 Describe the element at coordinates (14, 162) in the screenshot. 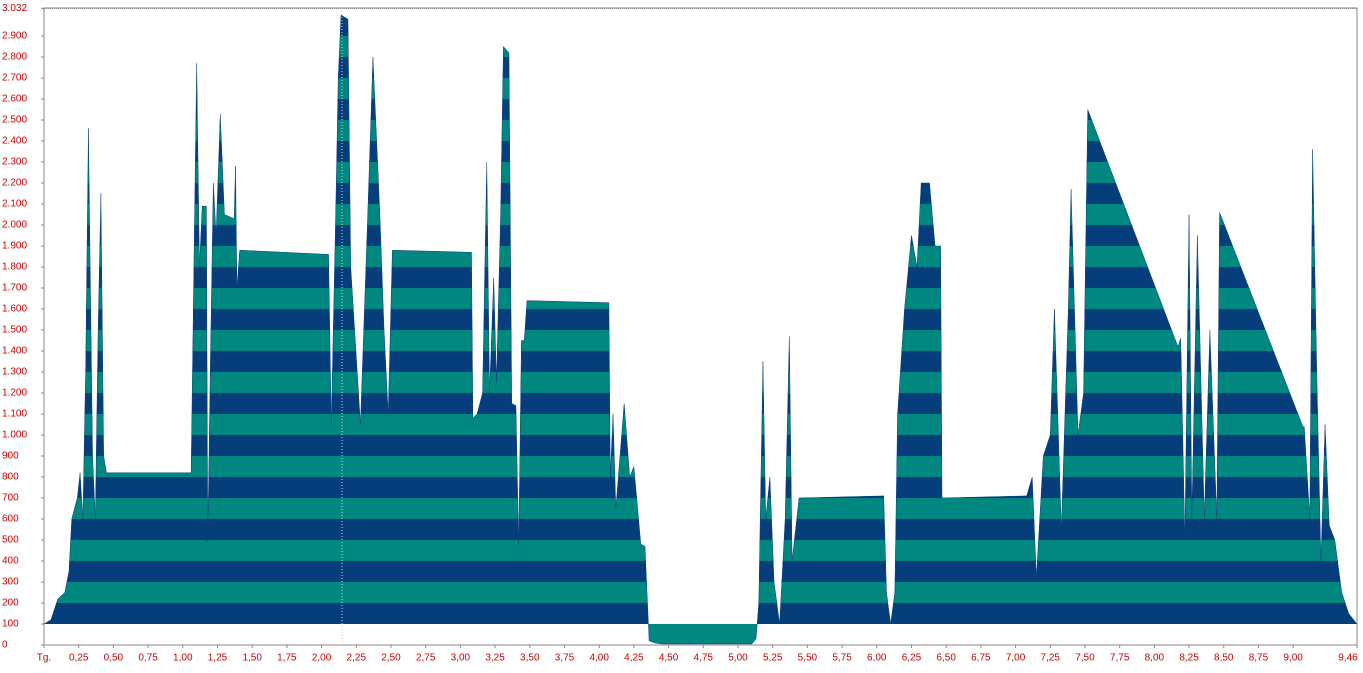

I see `y-tick-label: 2.300` at that location.